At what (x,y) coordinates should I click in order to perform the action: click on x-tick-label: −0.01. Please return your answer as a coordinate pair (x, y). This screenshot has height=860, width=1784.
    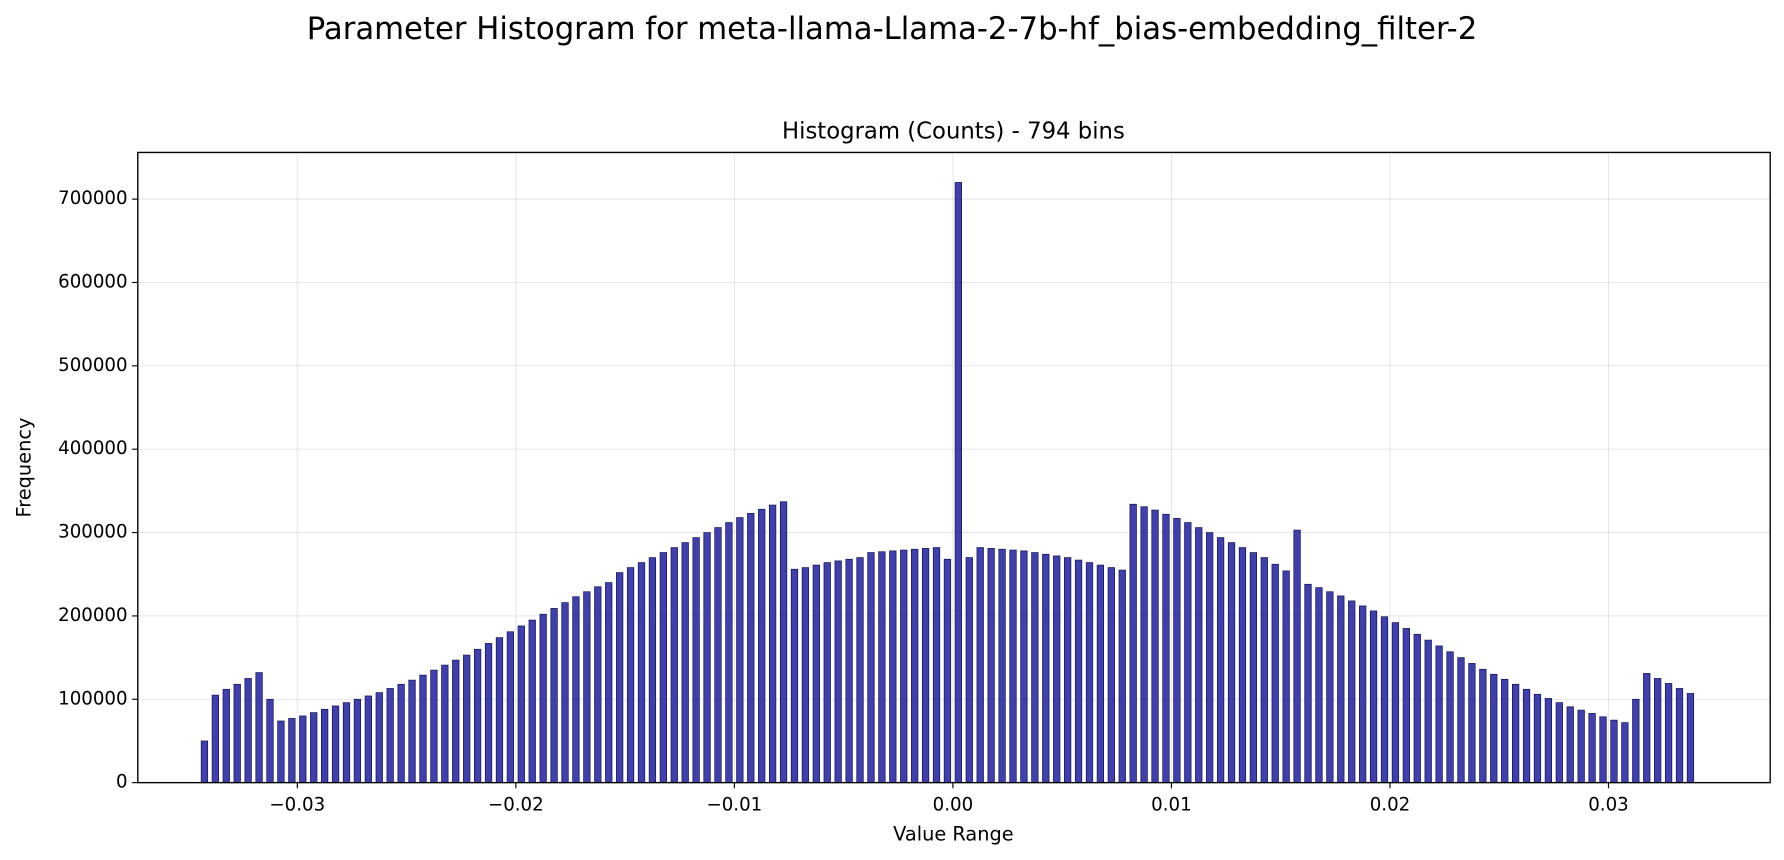
    Looking at the image, I should click on (735, 804).